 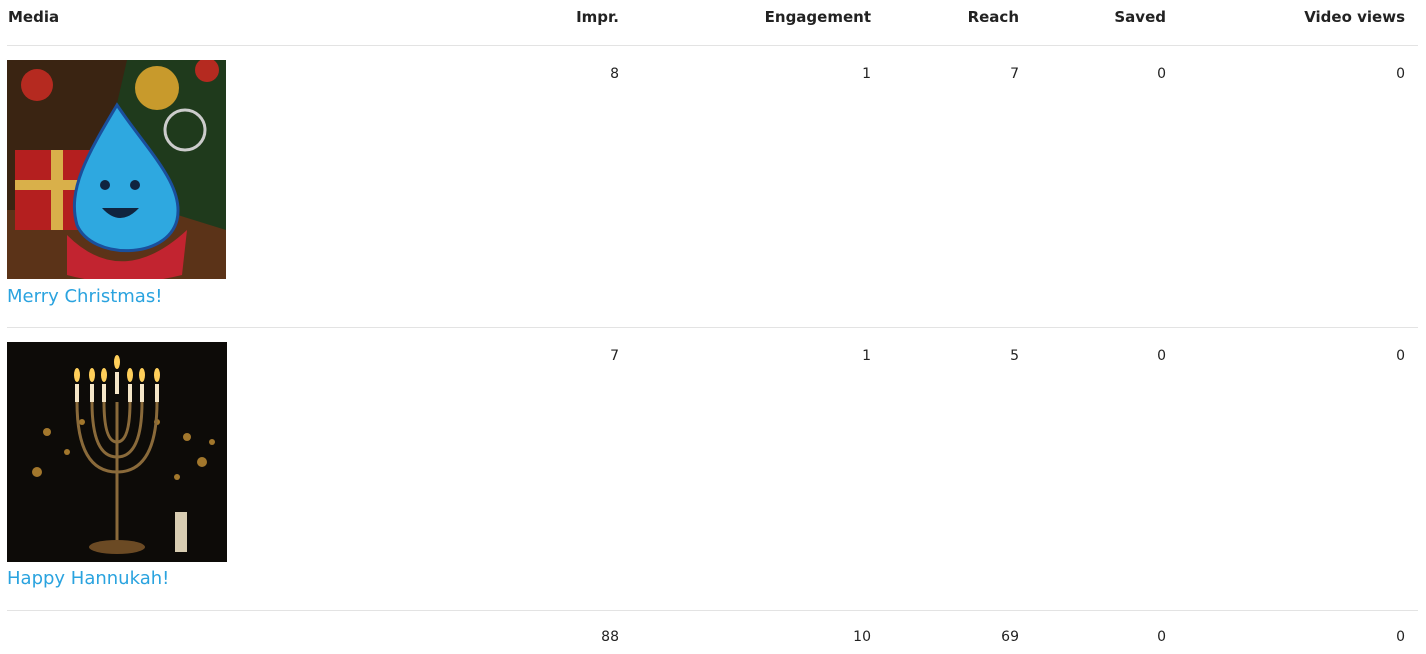 I want to click on total-value: 88, so click(x=610, y=637).